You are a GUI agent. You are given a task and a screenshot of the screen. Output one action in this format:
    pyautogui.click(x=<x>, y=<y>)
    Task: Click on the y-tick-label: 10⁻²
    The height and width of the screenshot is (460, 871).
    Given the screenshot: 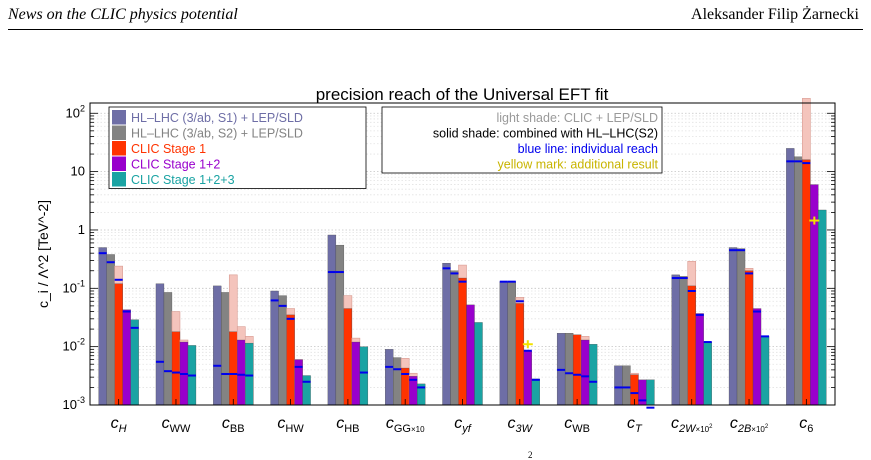 What is the action you would take?
    pyautogui.click(x=74, y=345)
    